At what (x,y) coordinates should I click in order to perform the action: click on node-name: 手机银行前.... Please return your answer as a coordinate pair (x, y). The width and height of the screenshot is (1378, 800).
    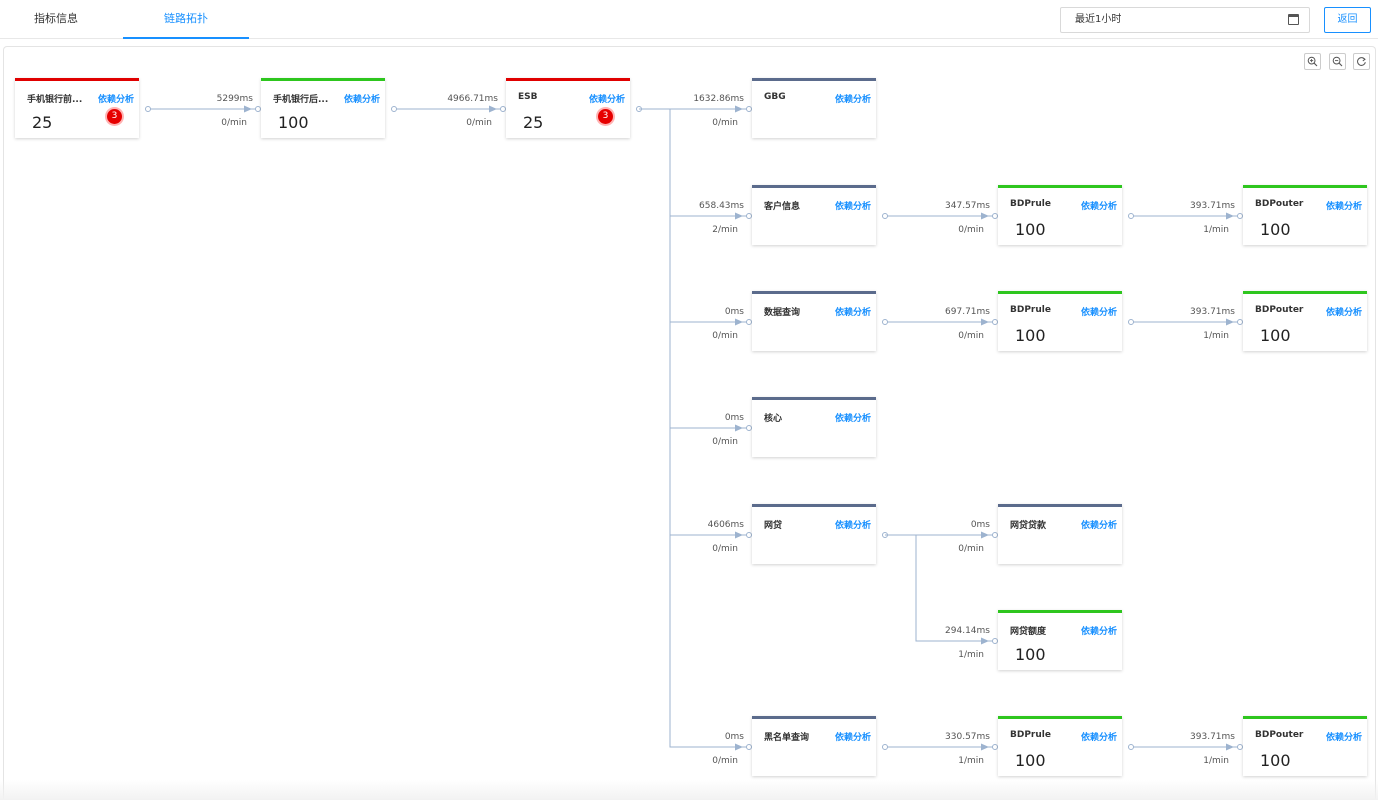
    Looking at the image, I should click on (55, 100).